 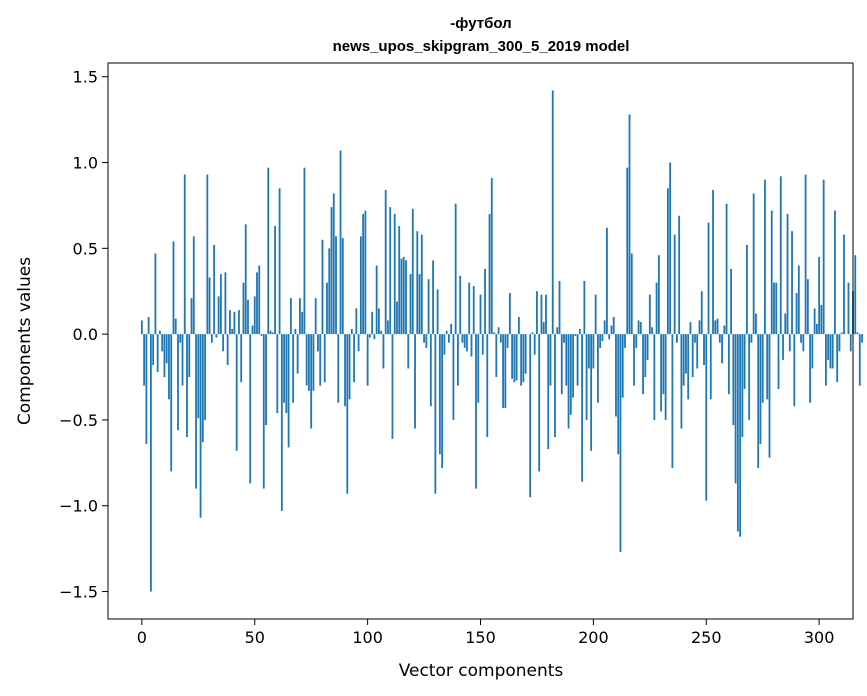 I want to click on y-tick-label: 0.0, so click(x=85, y=334).